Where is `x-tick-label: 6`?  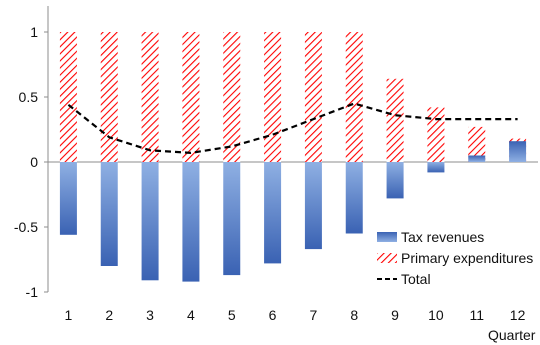 x-tick-label: 6 is located at coordinates (273, 315).